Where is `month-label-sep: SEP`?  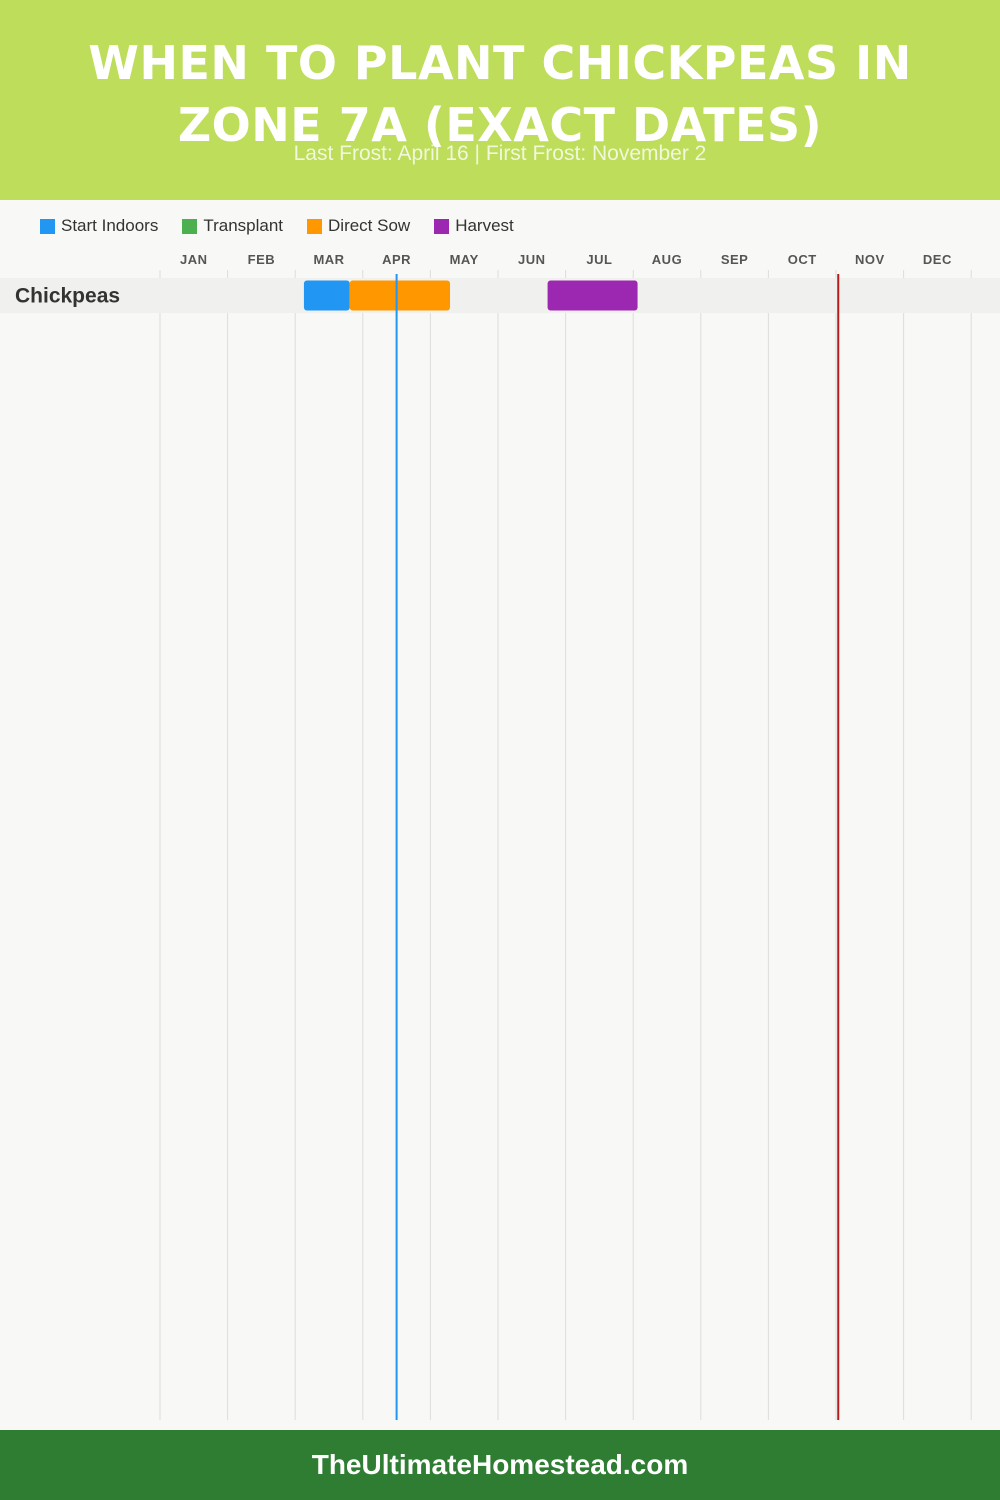 month-label-sep: SEP is located at coordinates (735, 259).